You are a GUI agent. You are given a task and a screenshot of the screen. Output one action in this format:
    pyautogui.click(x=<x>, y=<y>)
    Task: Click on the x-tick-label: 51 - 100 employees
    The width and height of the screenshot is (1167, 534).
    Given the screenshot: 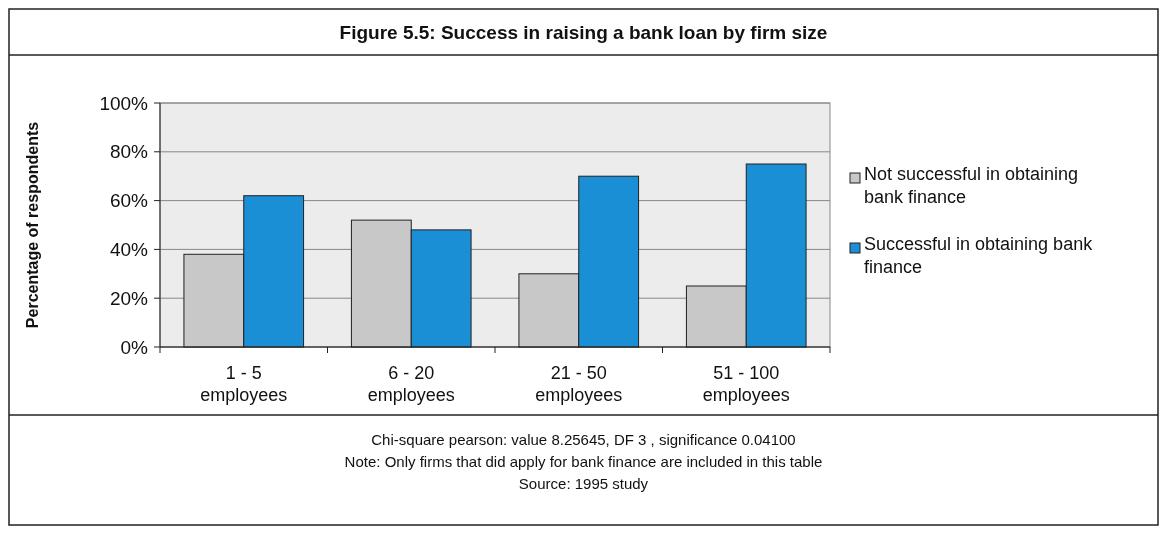 What is the action you would take?
    pyautogui.click(x=746, y=384)
    